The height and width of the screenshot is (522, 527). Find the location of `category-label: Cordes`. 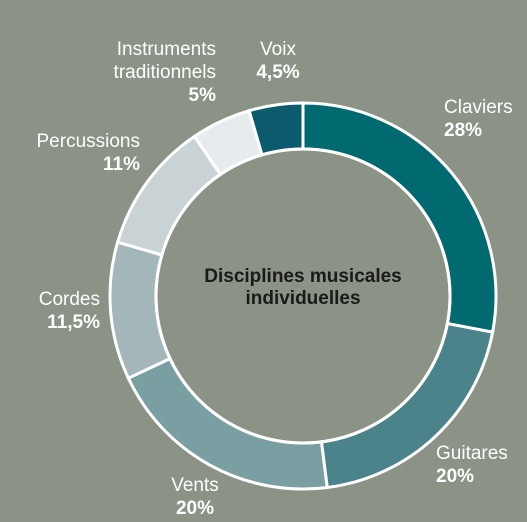

category-label: Cordes is located at coordinates (69, 299).